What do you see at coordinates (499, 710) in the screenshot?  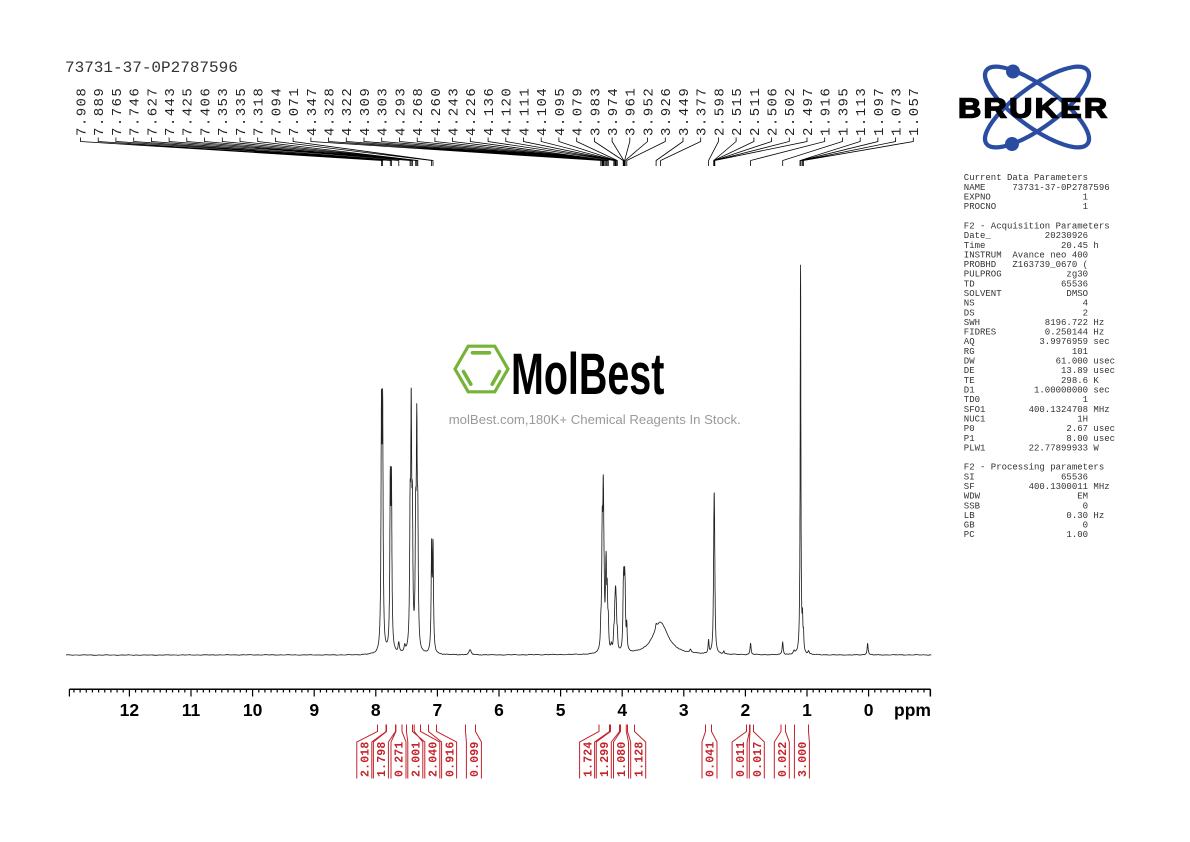 I see `svg-text: 6` at bounding box center [499, 710].